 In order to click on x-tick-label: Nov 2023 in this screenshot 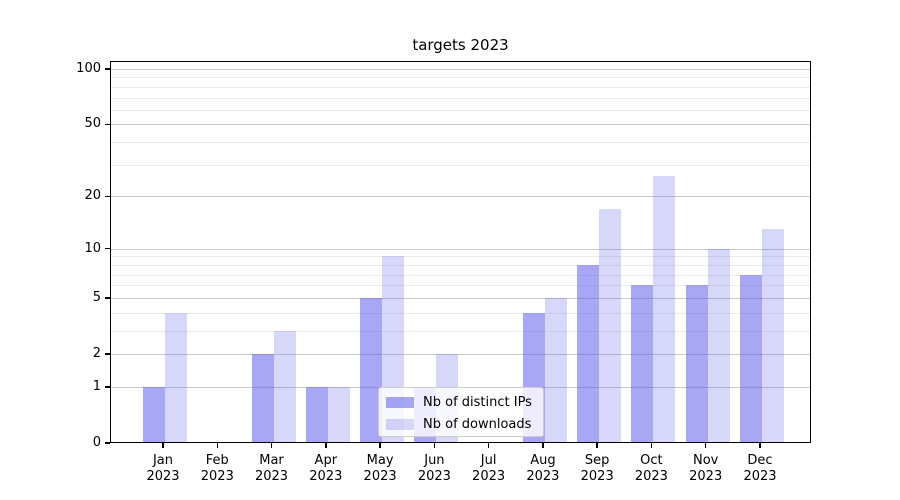, I will do `click(706, 468)`.